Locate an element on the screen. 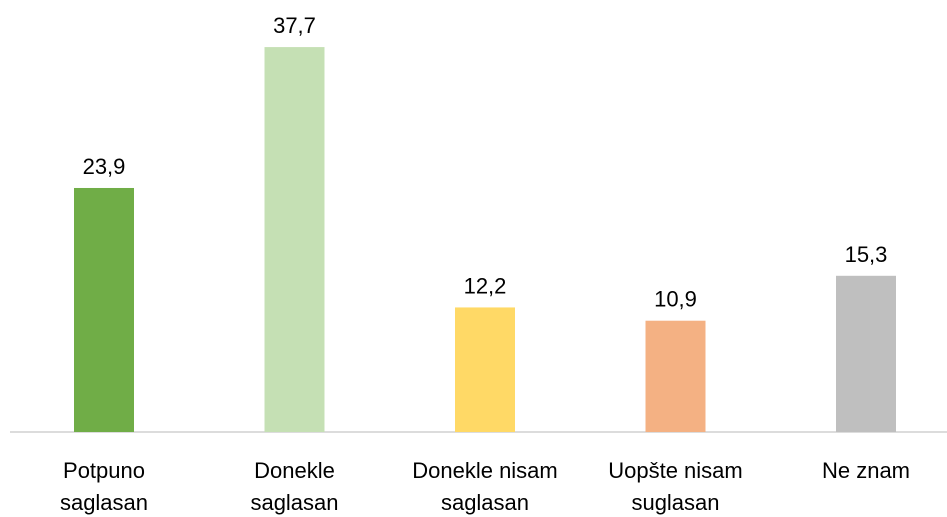 This screenshot has width=947, height=517. x-tick-label: Donekle saglasan is located at coordinates (294, 486).